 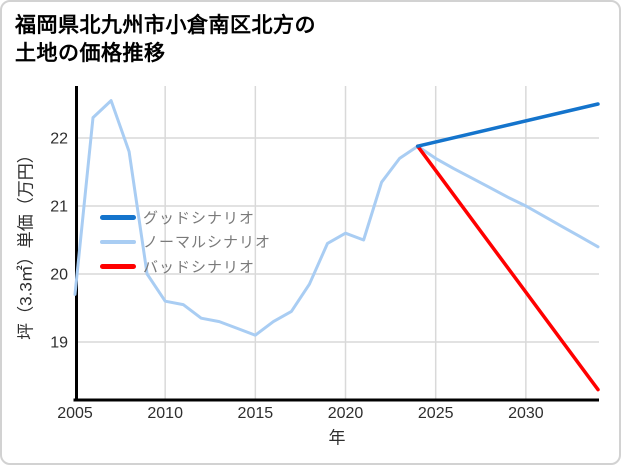 What do you see at coordinates (337, 438) in the screenshot?
I see `x-axis-title: 年` at bounding box center [337, 438].